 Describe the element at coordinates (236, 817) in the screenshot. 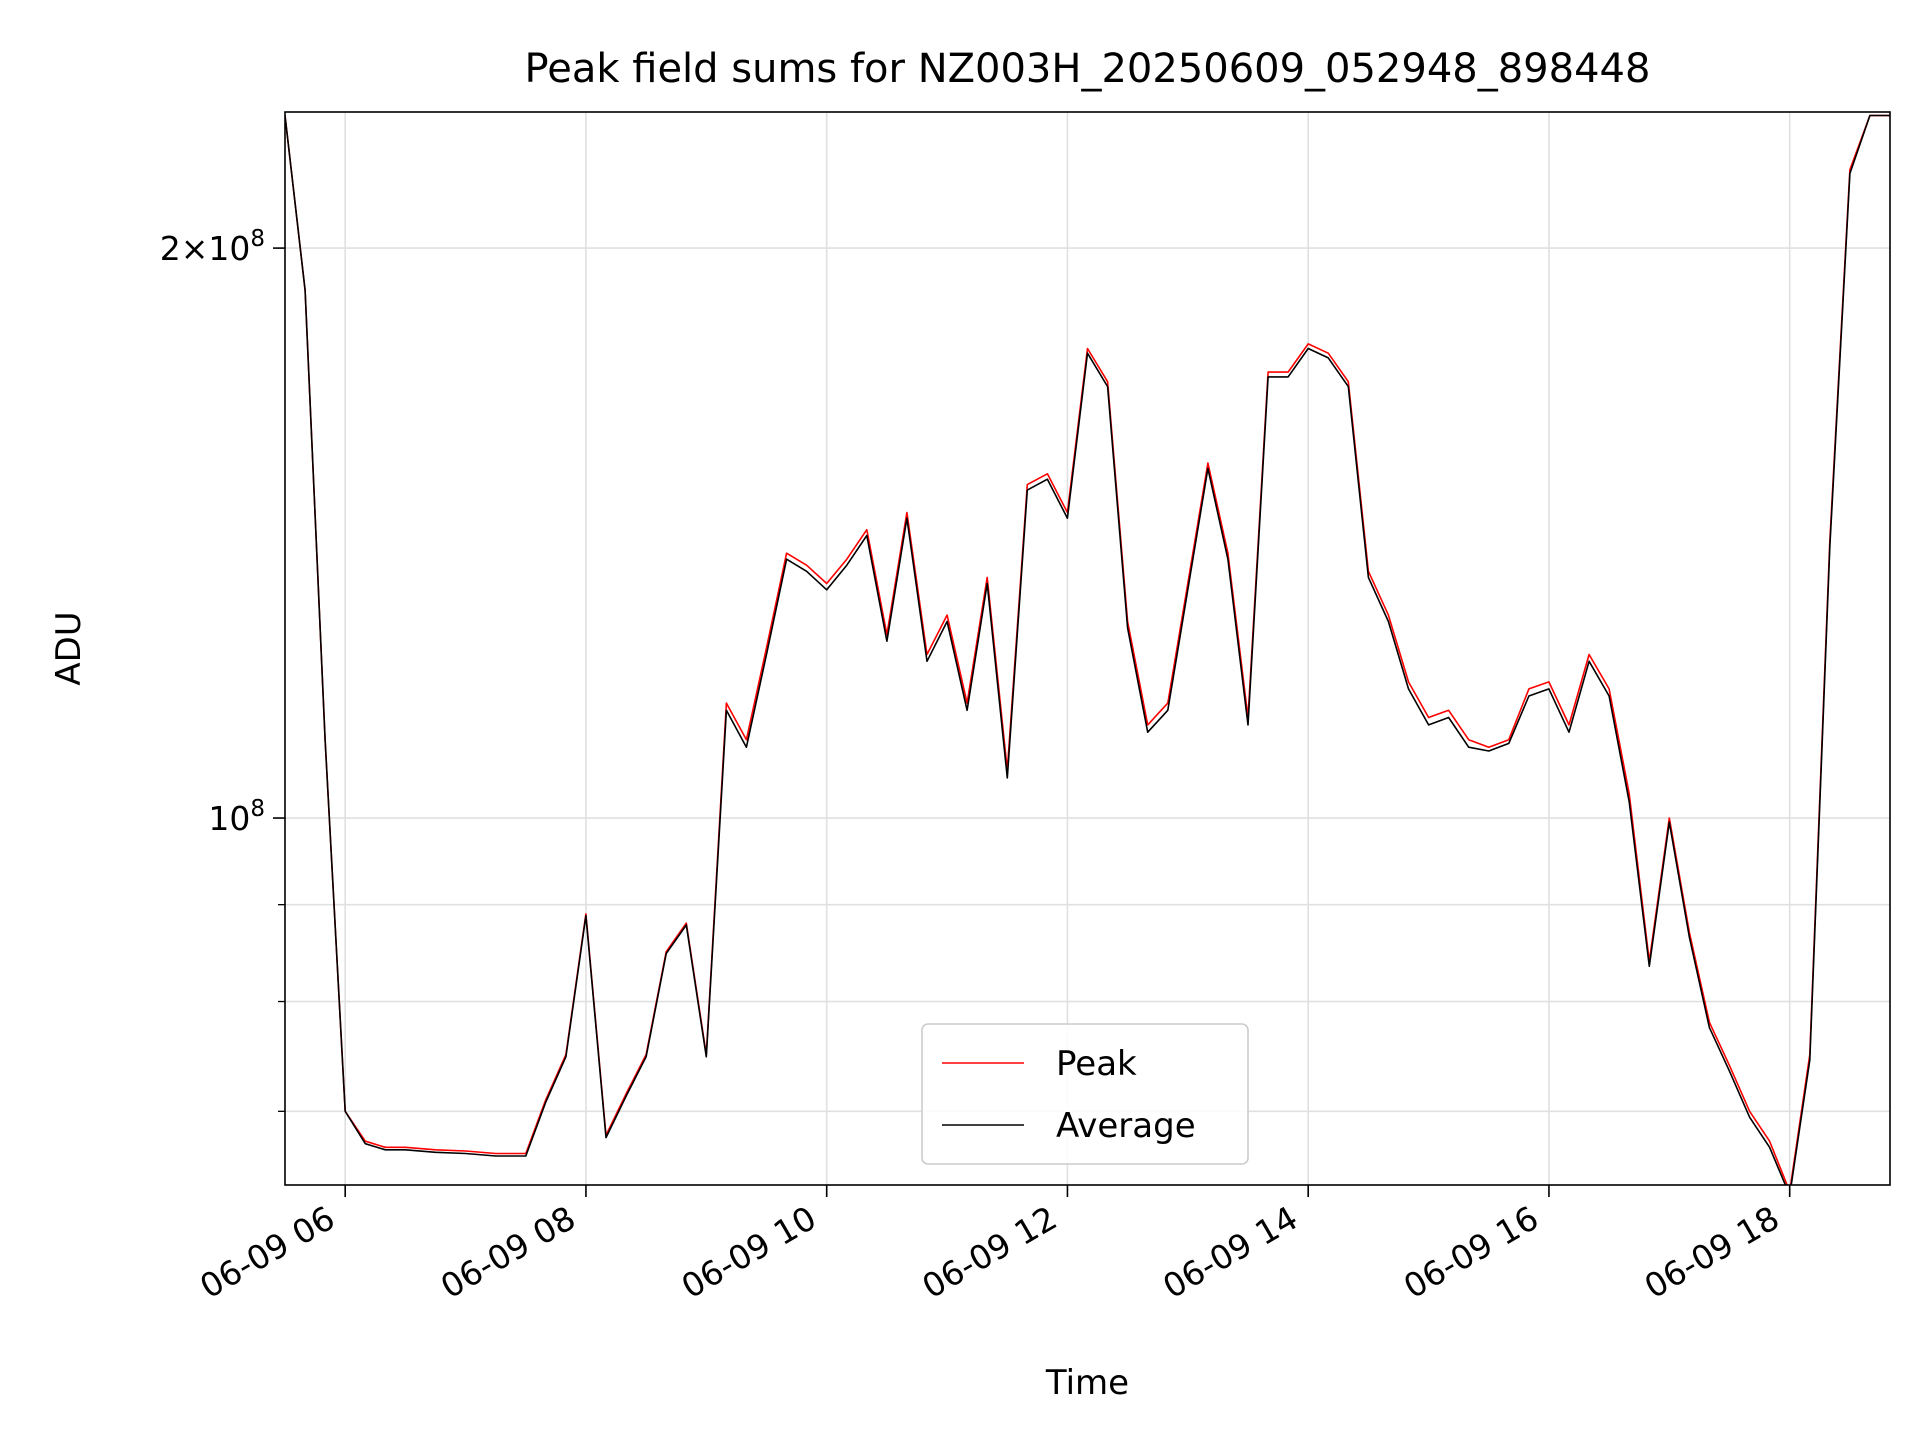

I see `y-tick-label: 108` at that location.